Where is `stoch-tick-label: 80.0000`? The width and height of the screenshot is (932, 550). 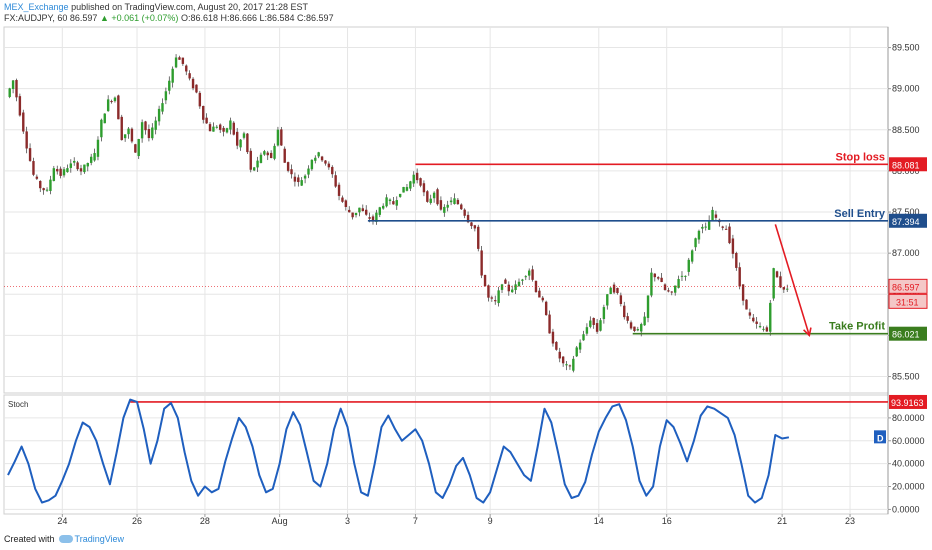 stoch-tick-label: 80.0000 is located at coordinates (908, 418).